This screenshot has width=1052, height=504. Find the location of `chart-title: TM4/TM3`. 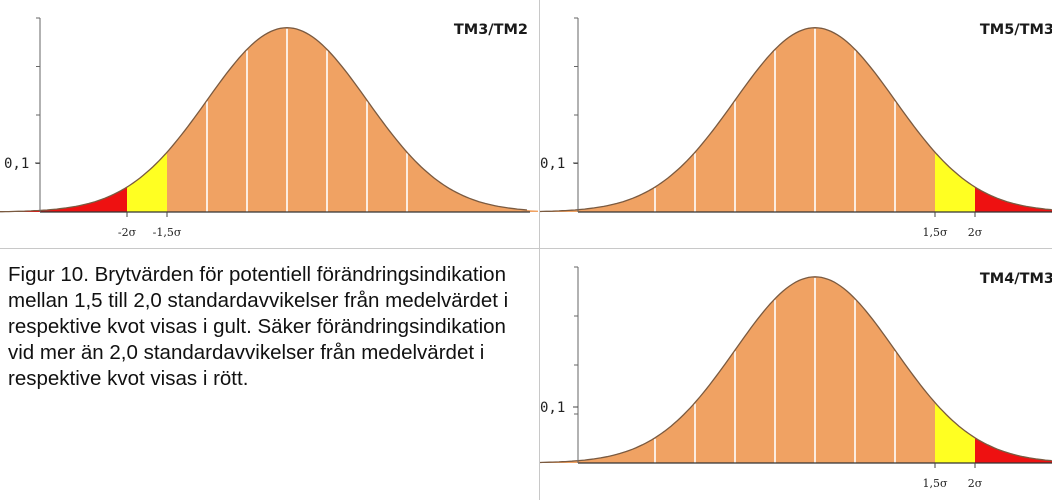

chart-title: TM4/TM3 is located at coordinates (1016, 279).